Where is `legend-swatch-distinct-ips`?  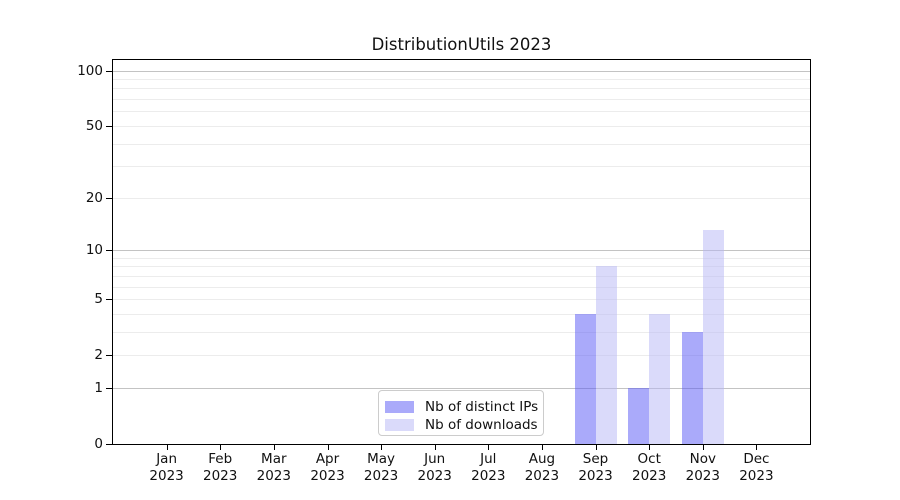 legend-swatch-distinct-ips is located at coordinates (399, 407).